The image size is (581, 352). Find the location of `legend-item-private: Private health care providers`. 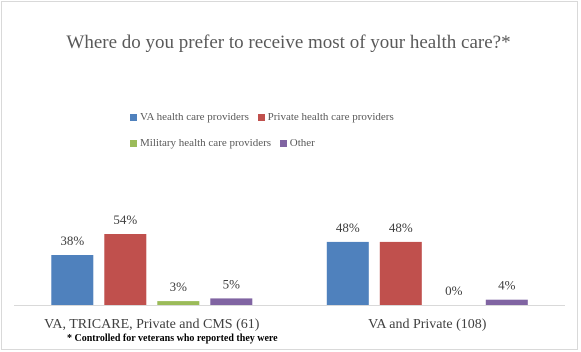

legend-item-private: Private health care providers is located at coordinates (325, 117).